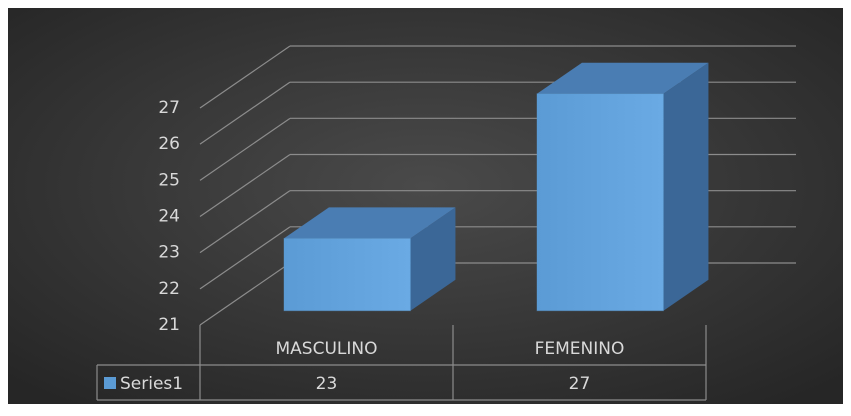 This screenshot has width=851, height=416. I want to click on y-tick-label: 22, so click(169, 289).